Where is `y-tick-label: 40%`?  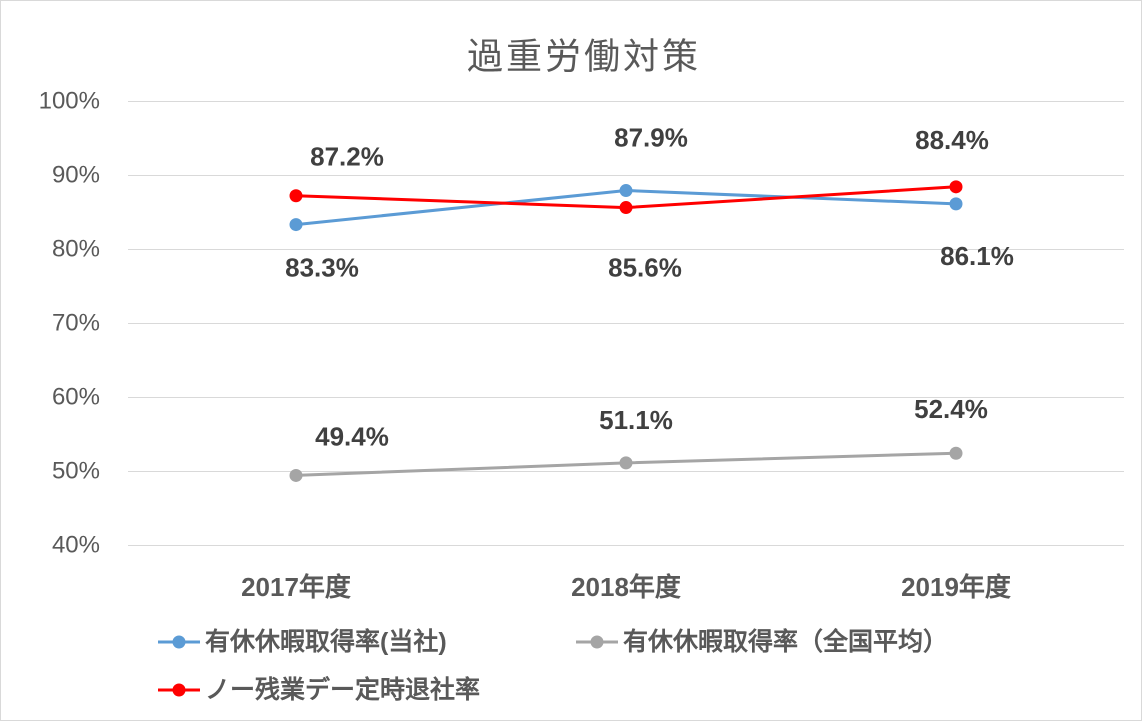 y-tick-label: 40% is located at coordinates (76, 545).